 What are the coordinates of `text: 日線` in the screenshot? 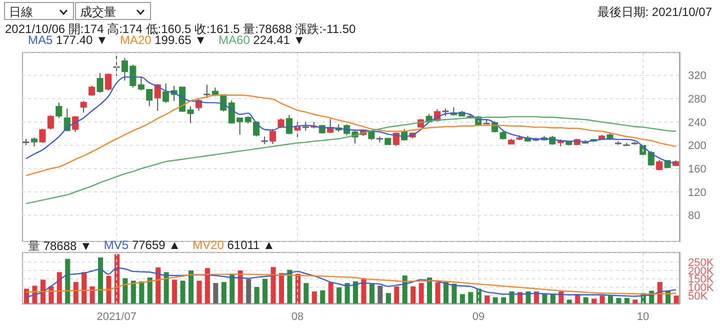 It's located at (39, 11).